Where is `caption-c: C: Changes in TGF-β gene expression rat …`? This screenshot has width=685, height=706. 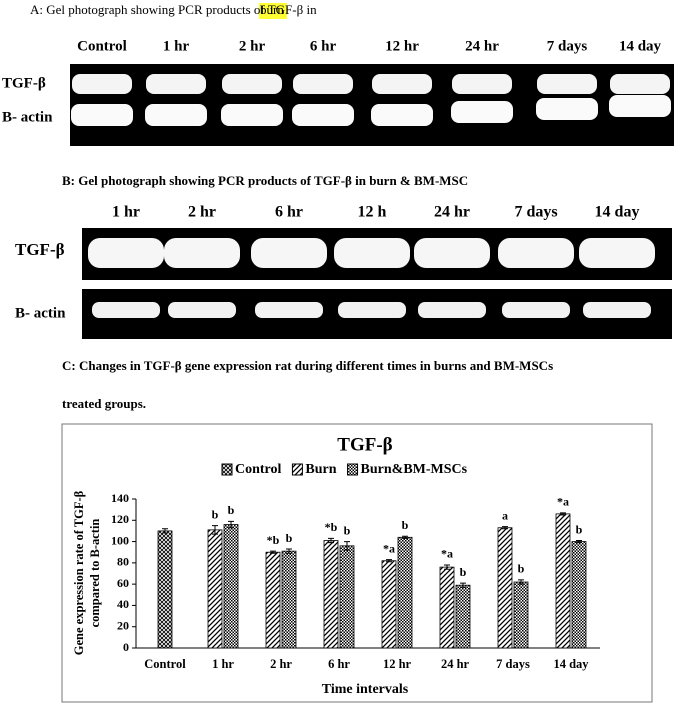
caption-c: C: Changes in TGF-β gene expression rat … is located at coordinates (307, 365).